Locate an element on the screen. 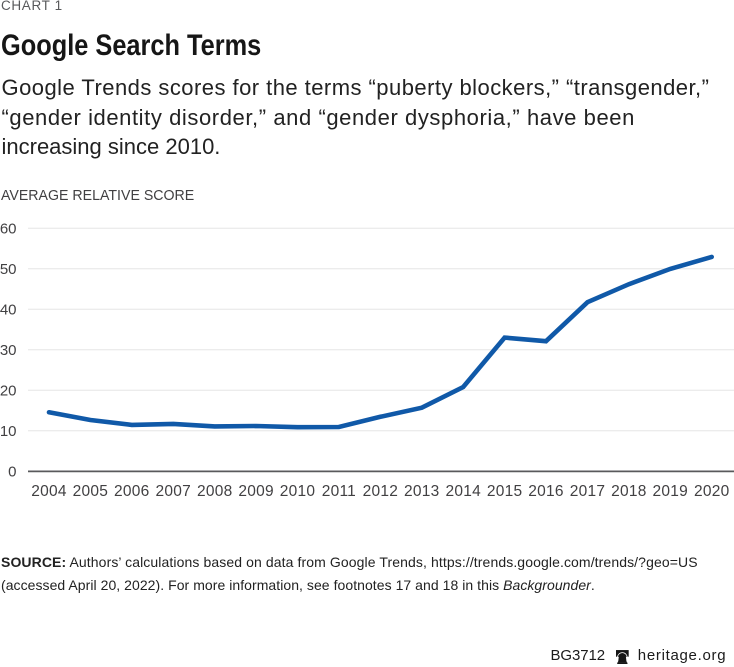 Image resolution: width=734 pixels, height=667 pixels. svg-text: 2018 is located at coordinates (628, 491).